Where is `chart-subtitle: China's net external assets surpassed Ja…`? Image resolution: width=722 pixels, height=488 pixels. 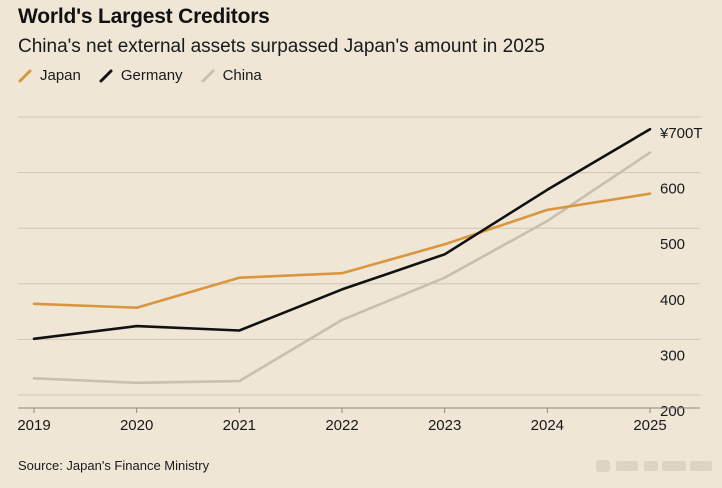
chart-subtitle: China's net external assets surpassed Ja… is located at coordinates (281, 46).